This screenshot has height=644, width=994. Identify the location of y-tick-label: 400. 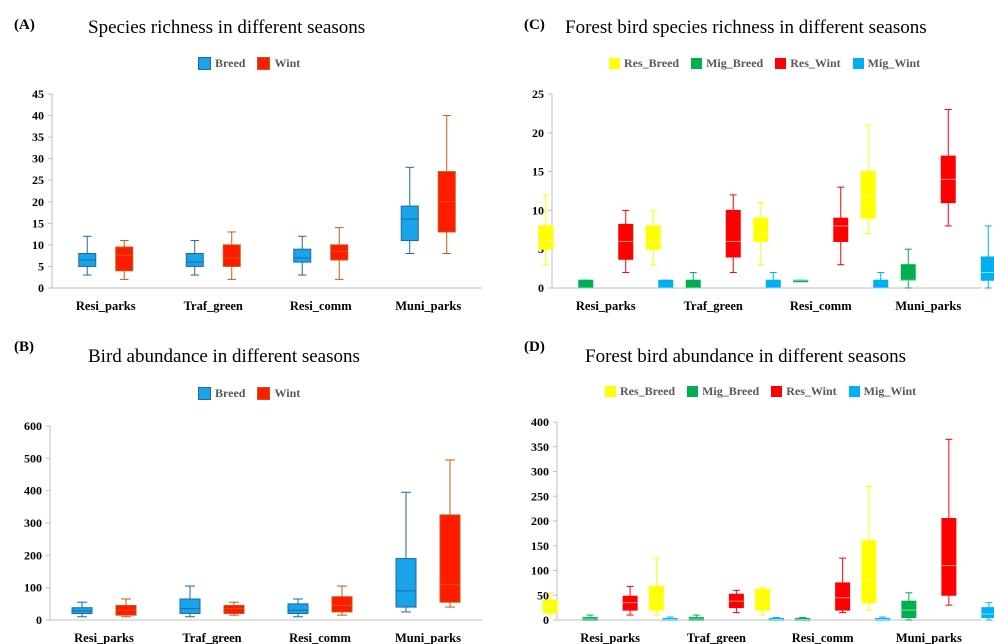
(33, 491).